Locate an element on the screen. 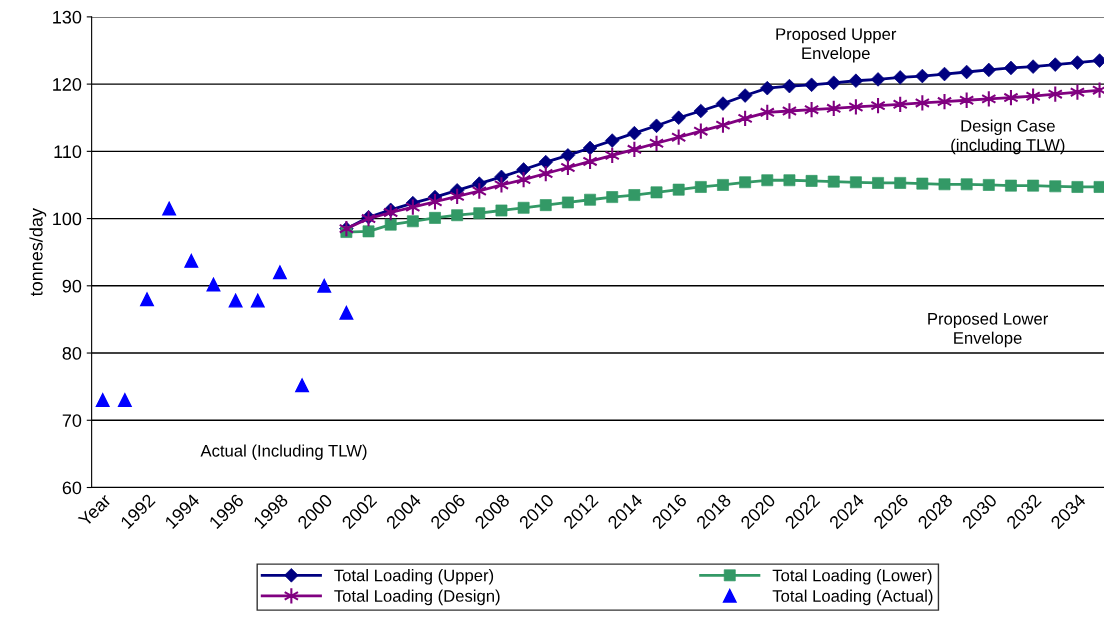  y-tick-label: 80 is located at coordinates (72, 353).